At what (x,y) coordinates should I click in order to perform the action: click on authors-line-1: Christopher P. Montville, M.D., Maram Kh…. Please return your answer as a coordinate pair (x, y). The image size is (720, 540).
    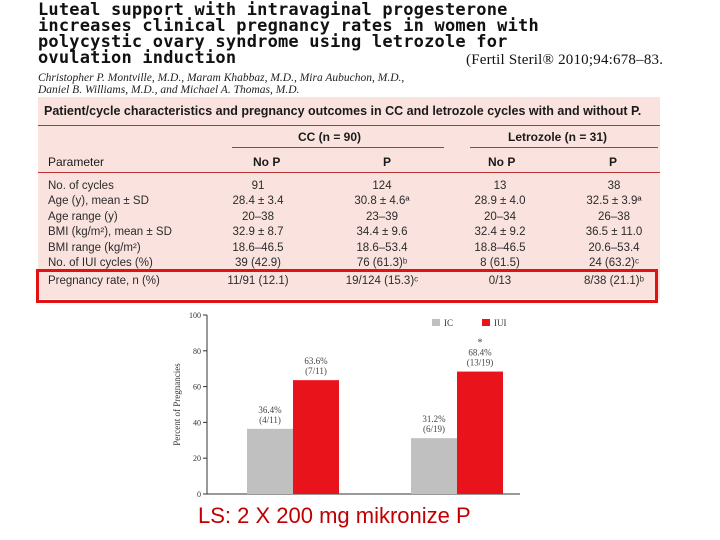
    Looking at the image, I should click on (221, 78).